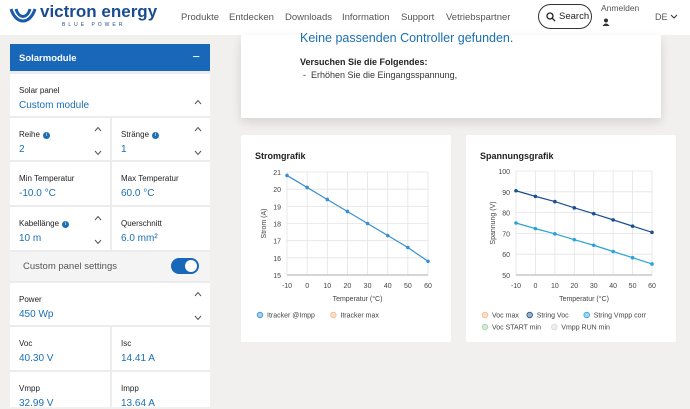  What do you see at coordinates (200, 17) in the screenshot?
I see `nav-item: Produkte` at bounding box center [200, 17].